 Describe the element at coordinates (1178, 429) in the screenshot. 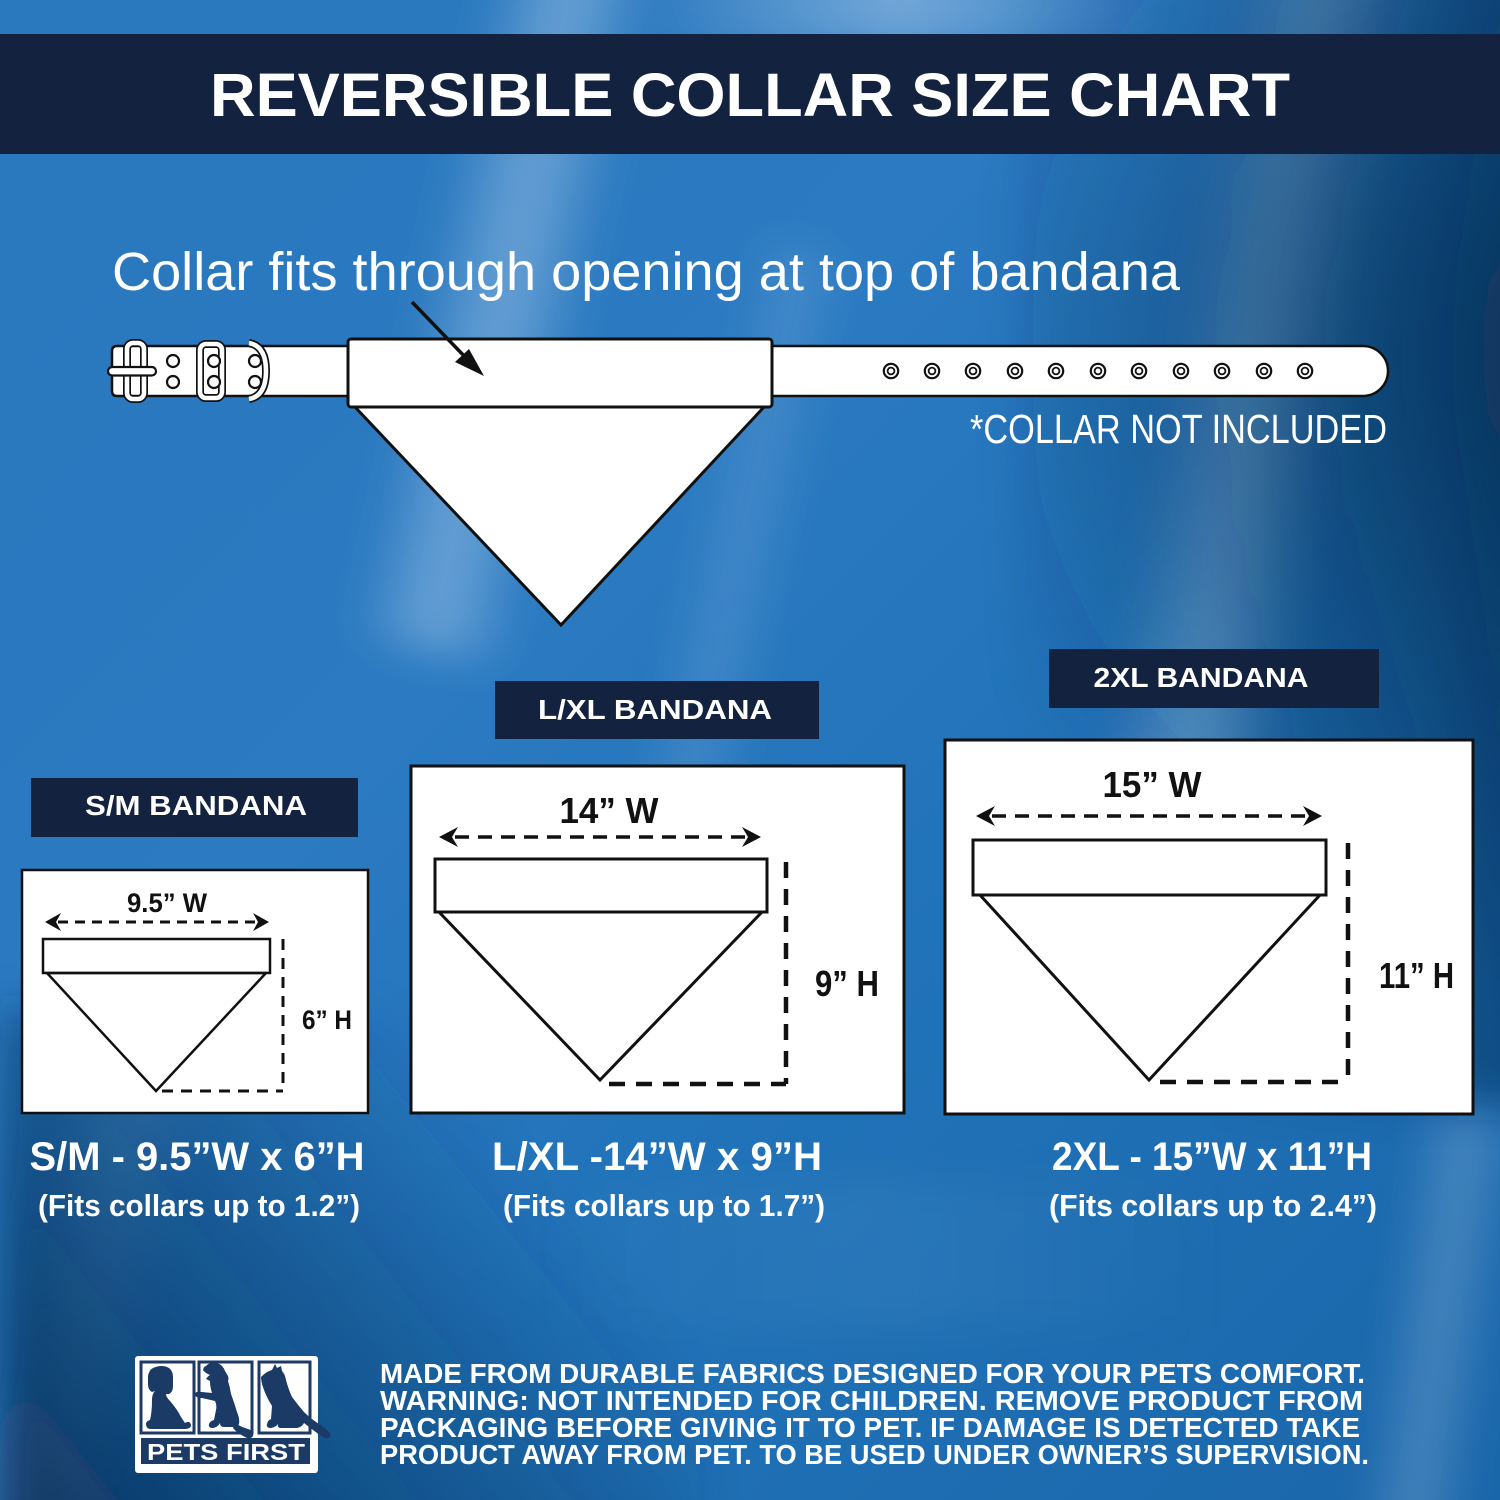

I see `svg-text: *COLLAR NOT INCLUDED` at that location.